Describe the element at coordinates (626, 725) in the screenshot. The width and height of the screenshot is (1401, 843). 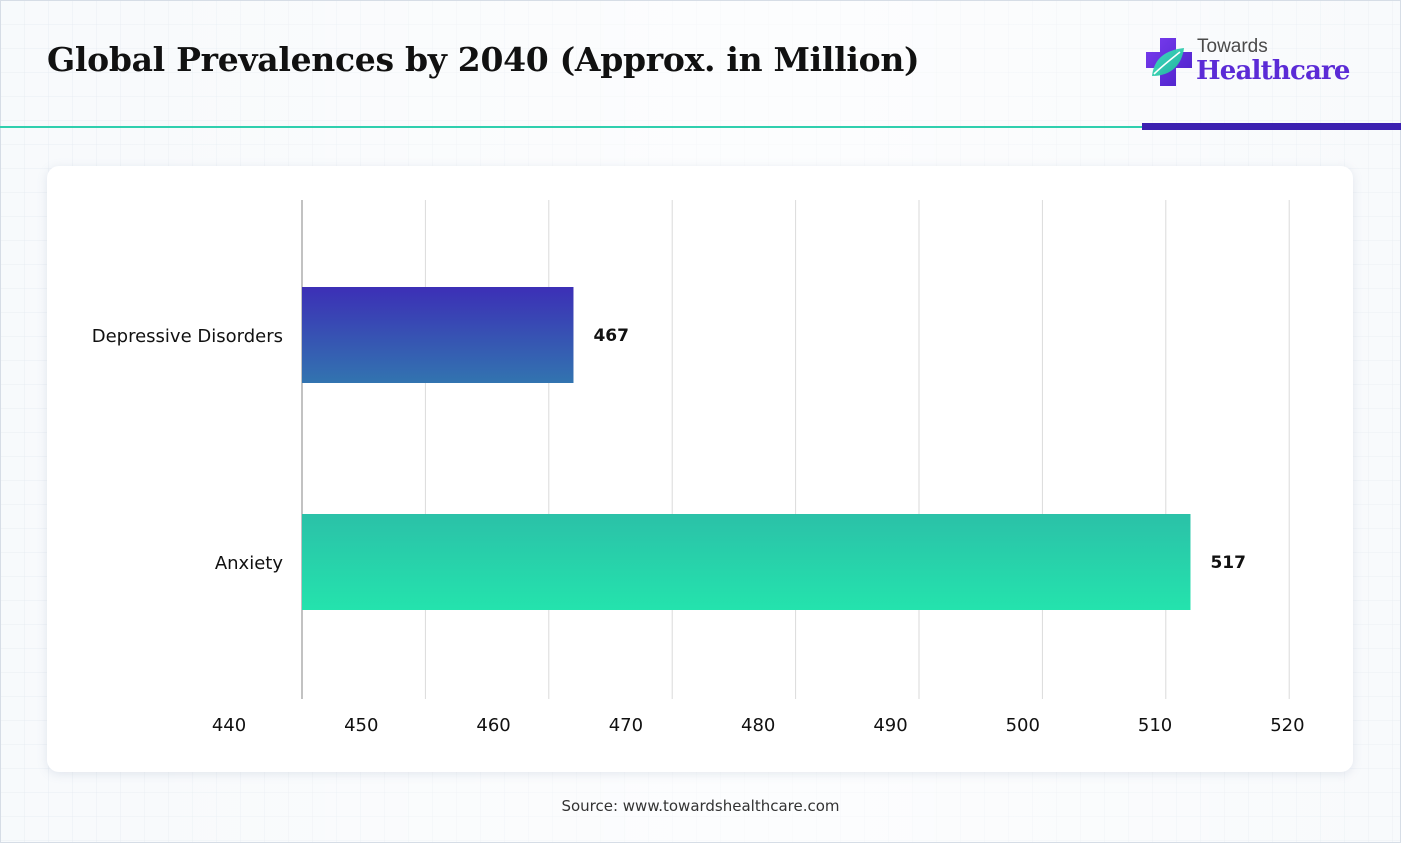
I see `x-tick-label: 470` at that location.